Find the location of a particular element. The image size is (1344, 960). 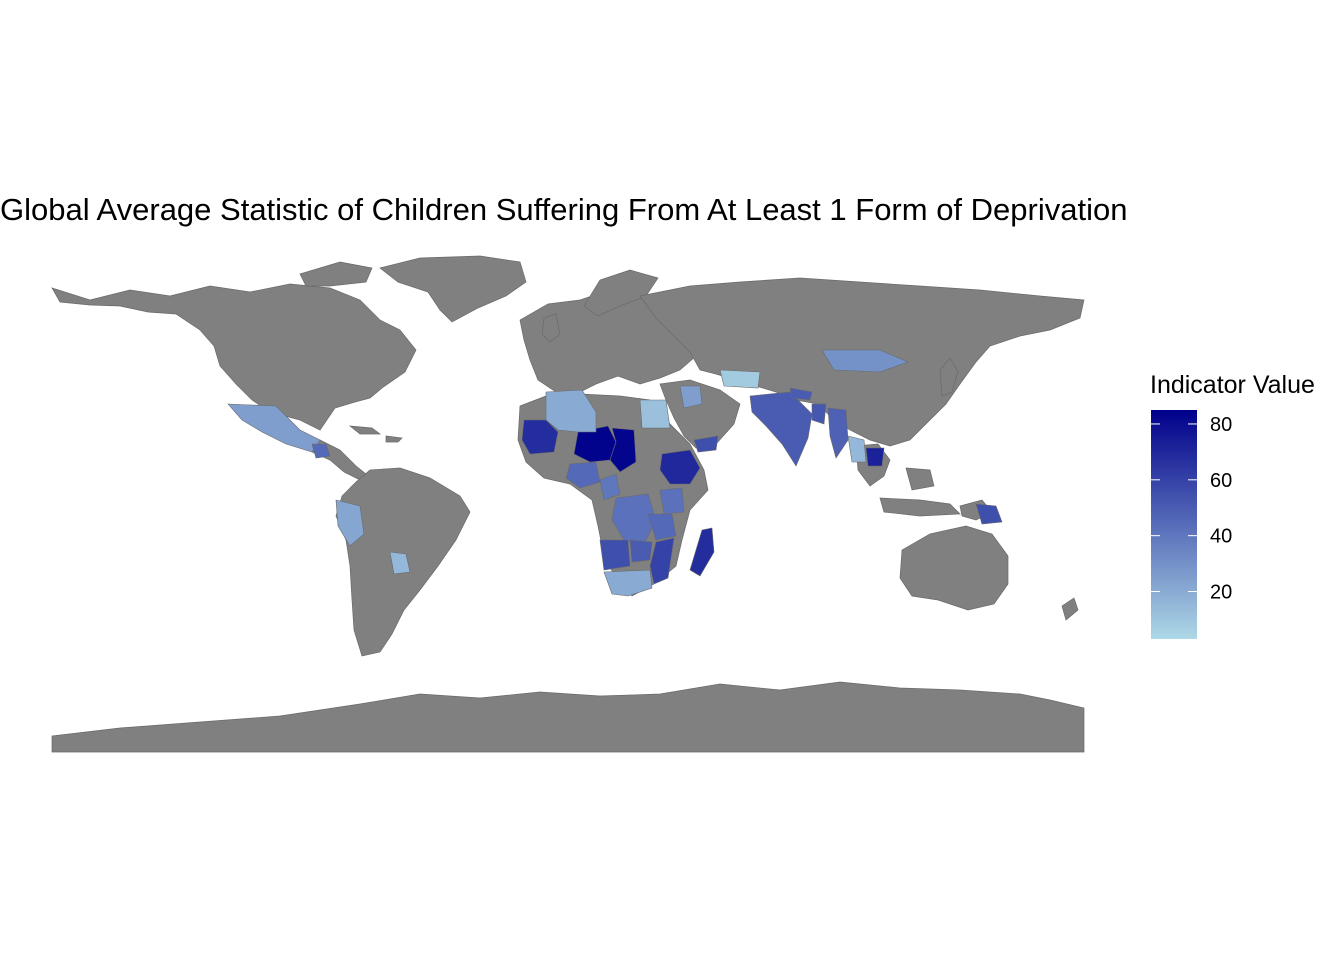

legend: Indicator Value 80 60 40 20 is located at coordinates (1232, 505).